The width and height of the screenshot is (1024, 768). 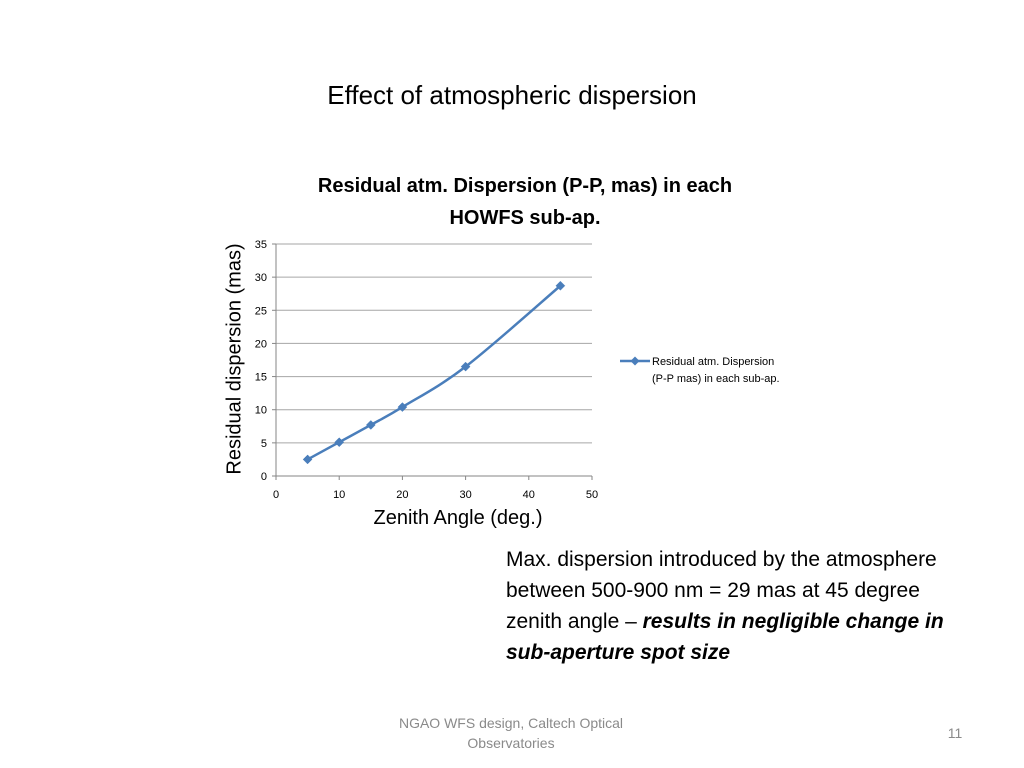 I want to click on y-tick-label: 0, so click(x=264, y=477).